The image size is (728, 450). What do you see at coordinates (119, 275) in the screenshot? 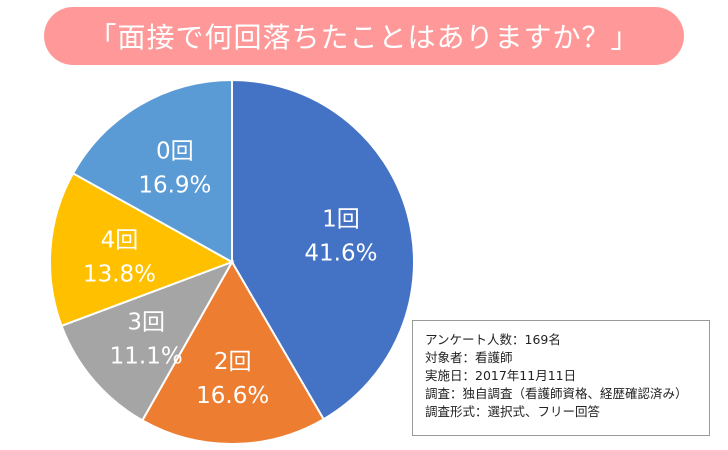
I see `slice-value-3: 13.8%` at bounding box center [119, 275].